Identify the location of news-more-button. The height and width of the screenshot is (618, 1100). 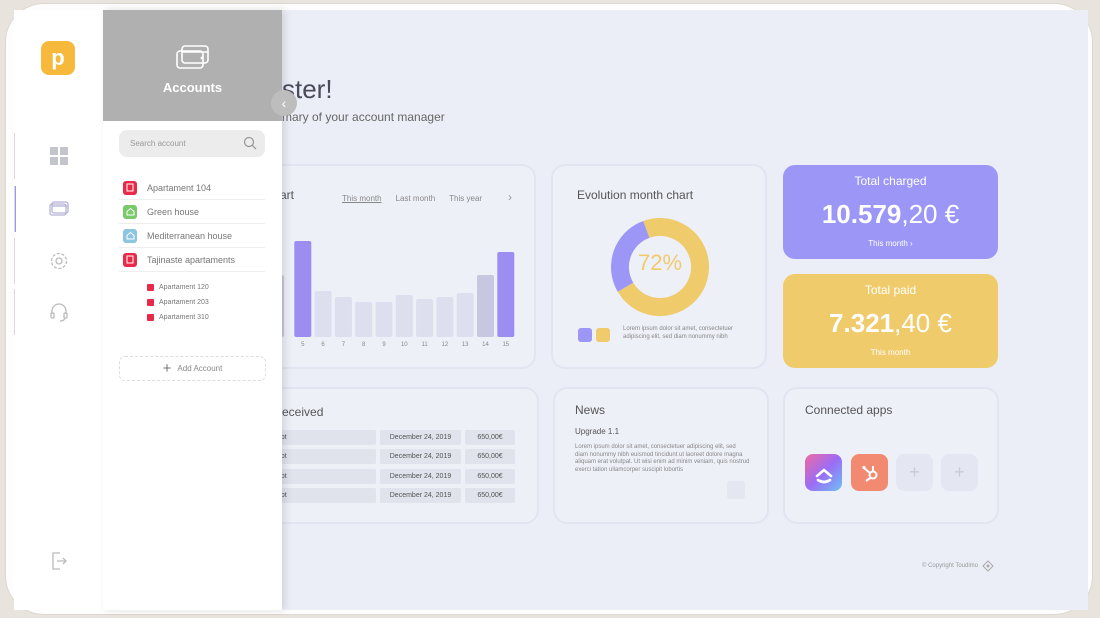
(736, 490).